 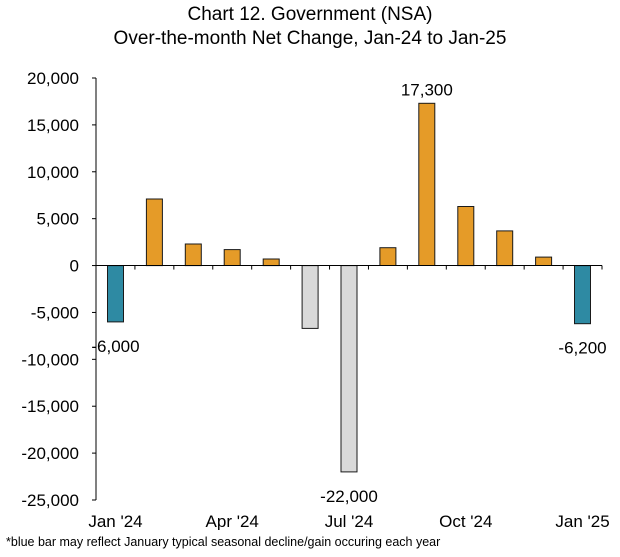 I want to click on y-tick-label: 20,000, so click(x=53, y=78).